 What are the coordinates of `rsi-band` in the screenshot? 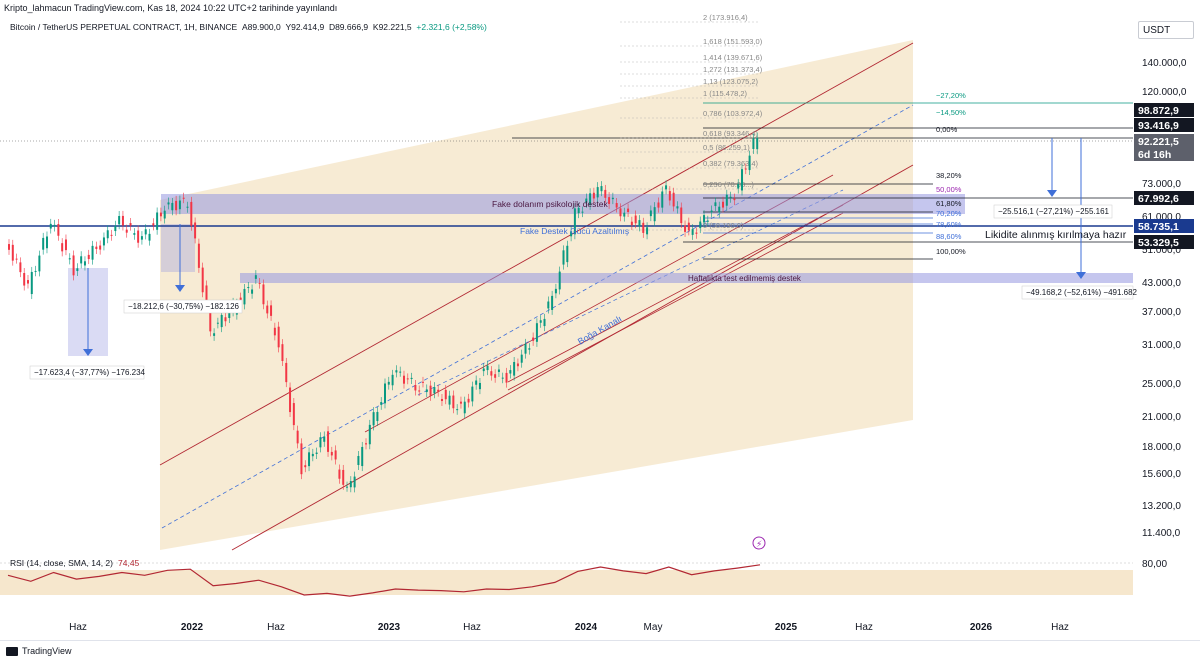 It's located at (566, 582).